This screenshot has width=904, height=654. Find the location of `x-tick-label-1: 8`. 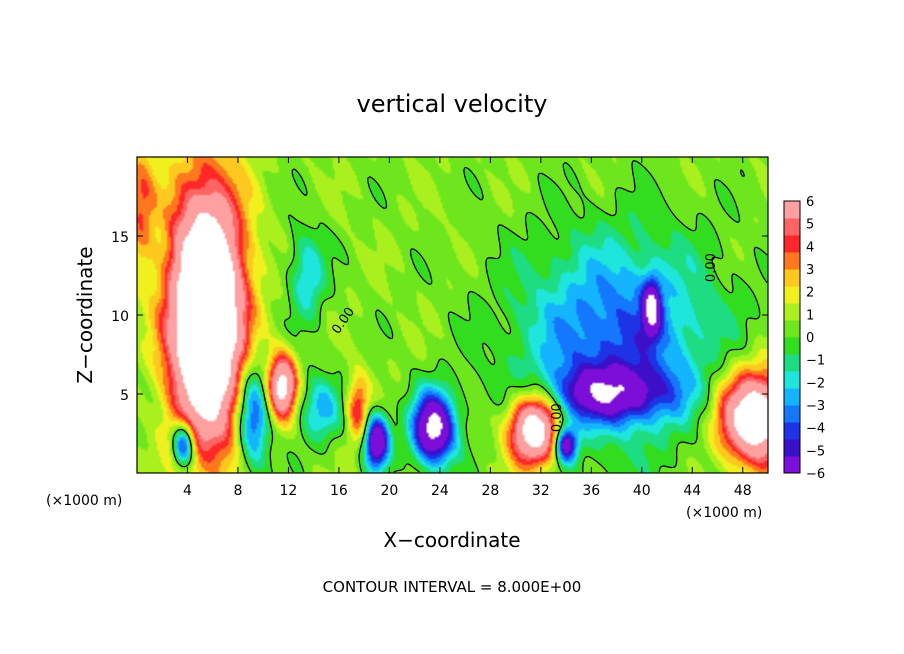

x-tick-label-1: 8 is located at coordinates (237, 491).